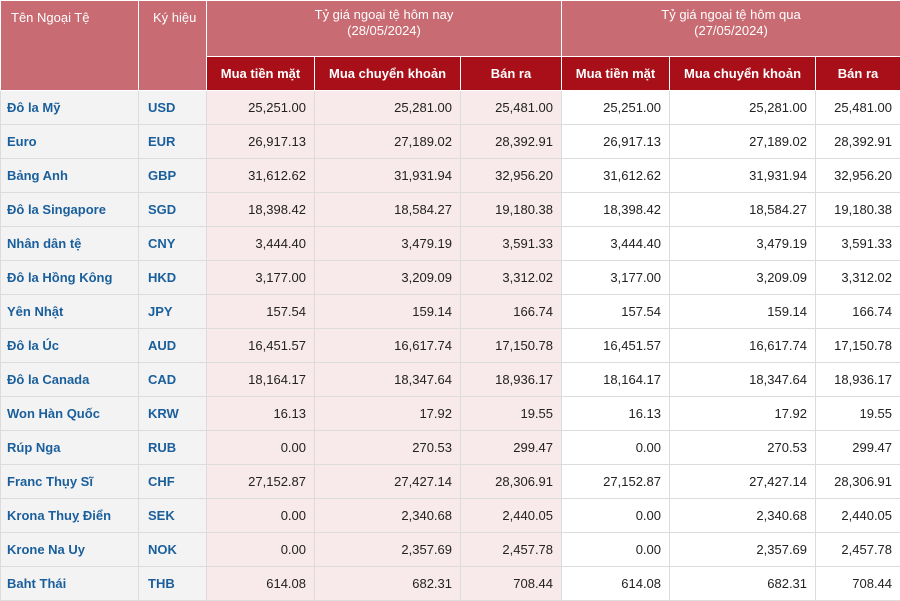 The width and height of the screenshot is (900, 601). What do you see at coordinates (388, 278) in the screenshot?
I see `today-transfer-buy-value: 3,209.09` at bounding box center [388, 278].